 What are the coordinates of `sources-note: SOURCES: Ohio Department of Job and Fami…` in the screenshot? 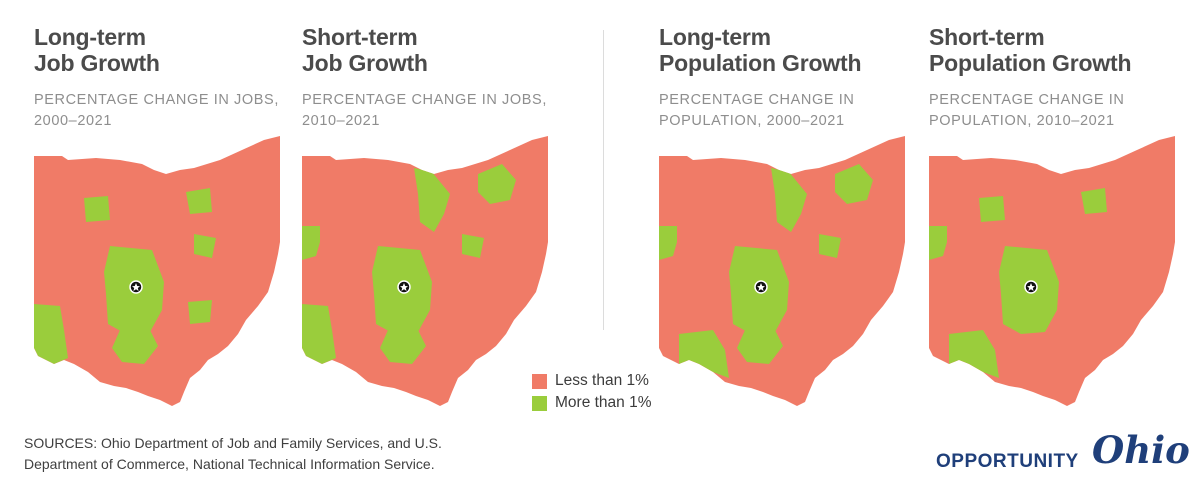 It's located at (233, 454).